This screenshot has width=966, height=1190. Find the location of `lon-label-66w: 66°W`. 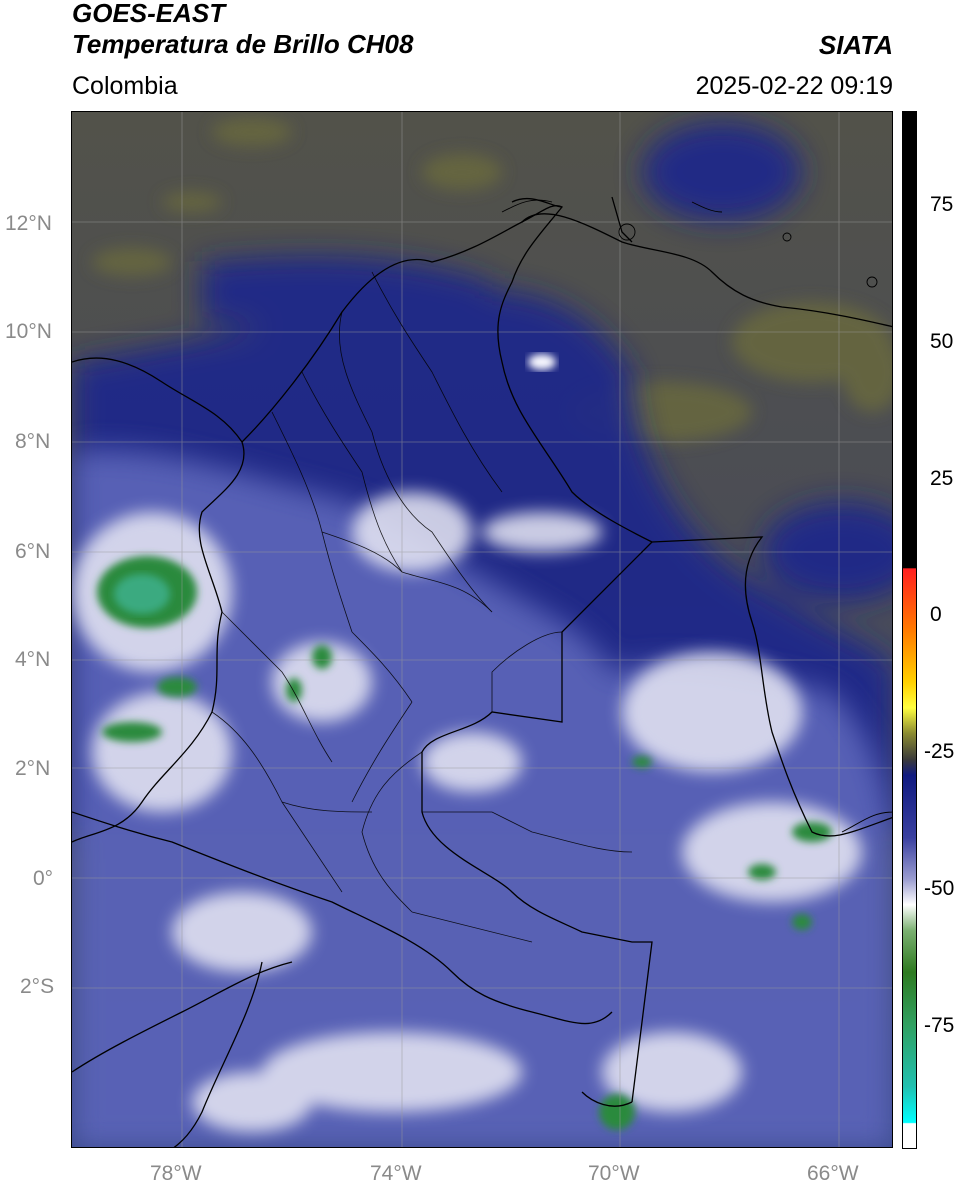

lon-label-66w: 66°W is located at coordinates (833, 1173).